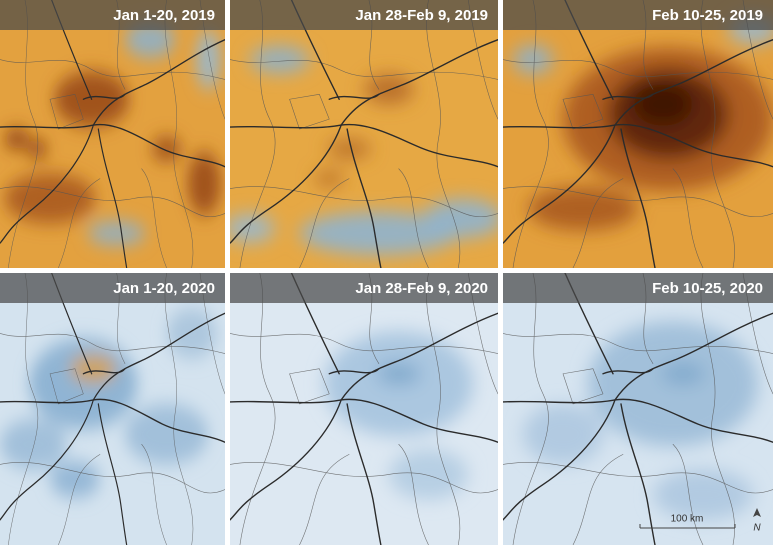 Image resolution: width=773 pixels, height=545 pixels. What do you see at coordinates (757, 512) in the screenshot?
I see `north-arrow` at bounding box center [757, 512].